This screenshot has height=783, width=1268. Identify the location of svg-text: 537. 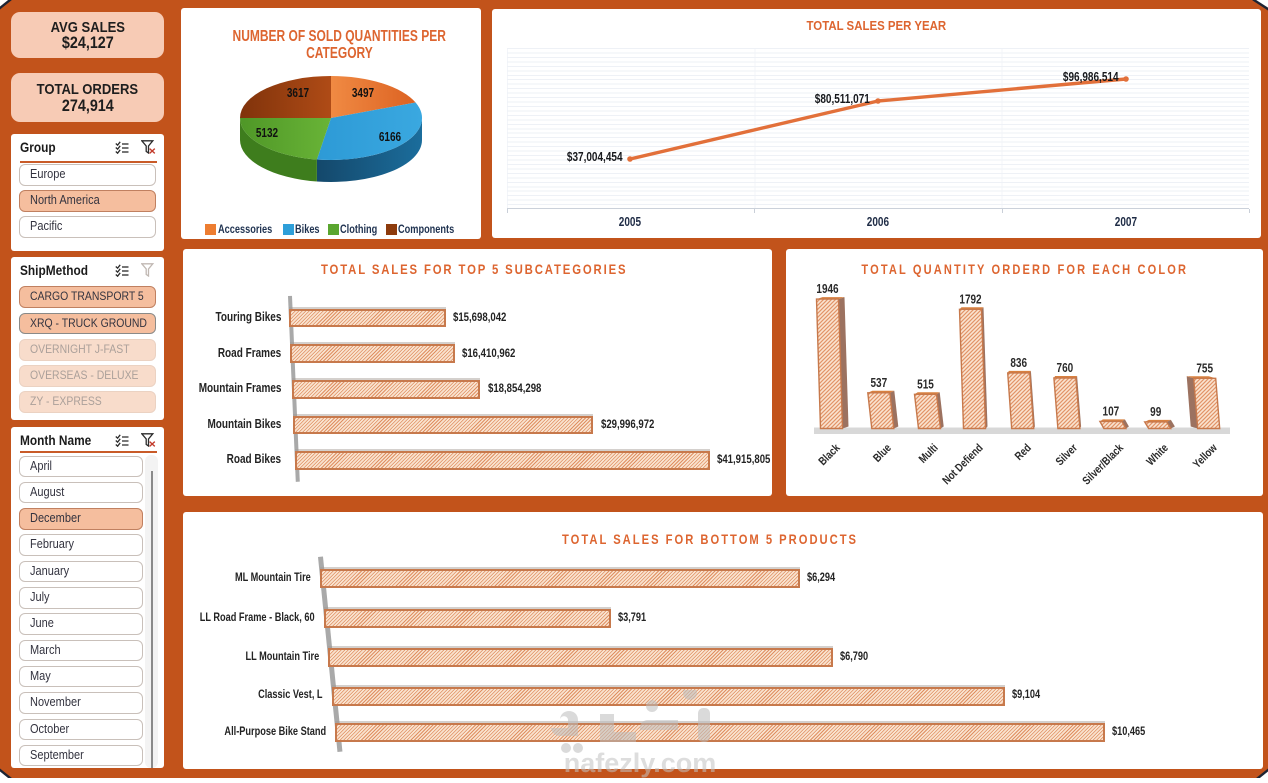
(878, 383).